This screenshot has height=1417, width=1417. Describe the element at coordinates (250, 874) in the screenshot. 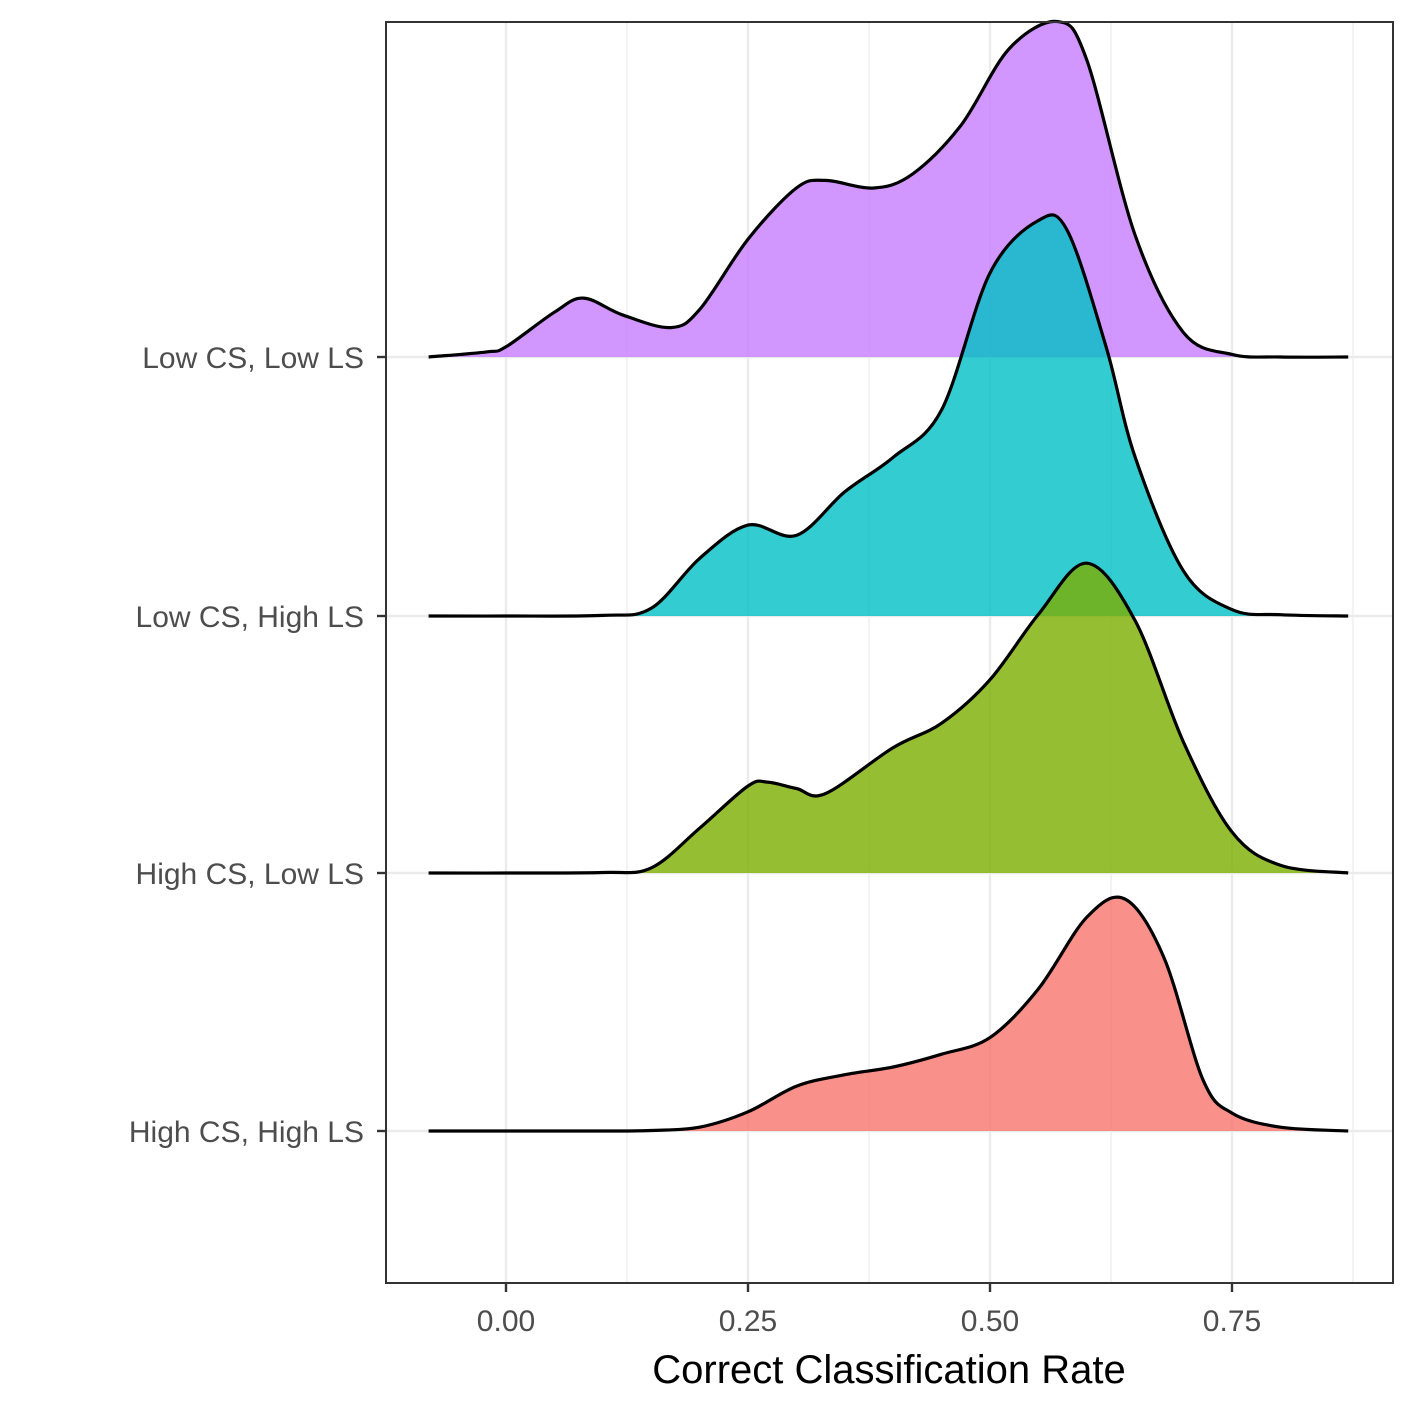

I see `y-tick-label: High CS, Low LS` at that location.